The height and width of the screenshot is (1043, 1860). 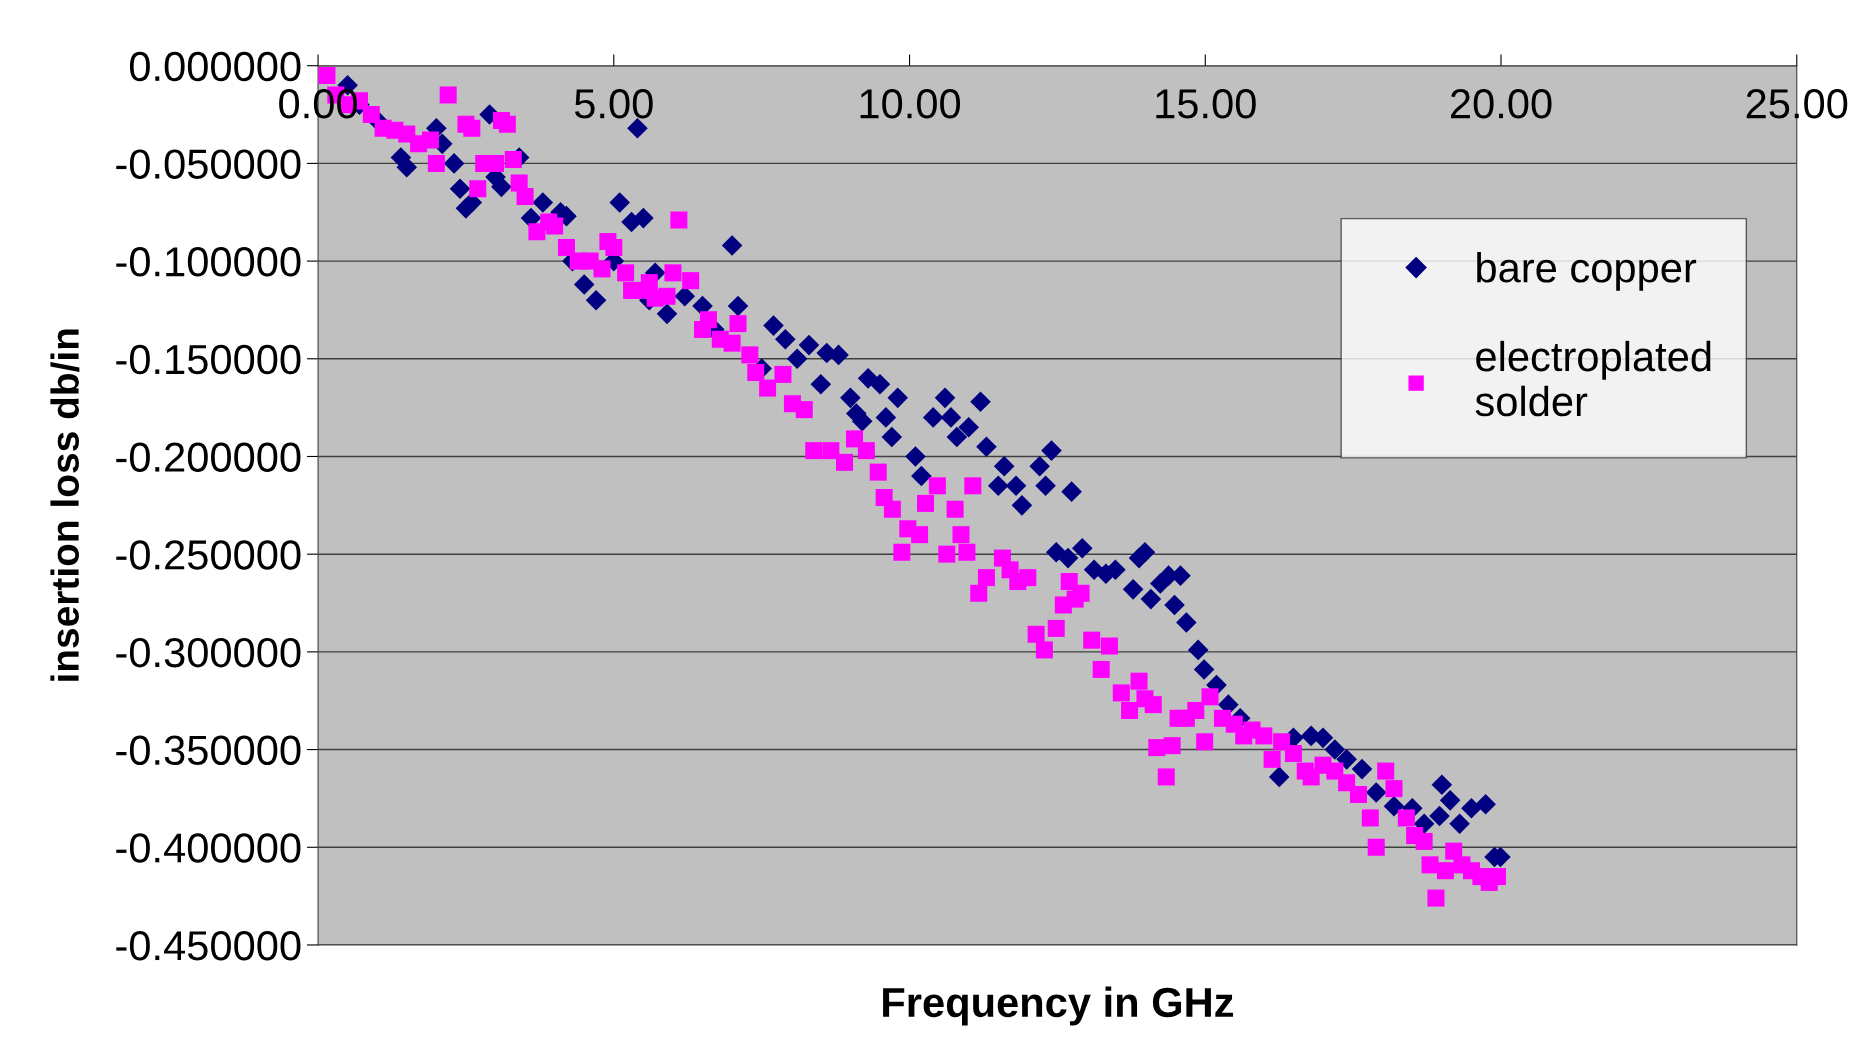 I want to click on x-tick-label: 25.00, so click(x=1797, y=104).